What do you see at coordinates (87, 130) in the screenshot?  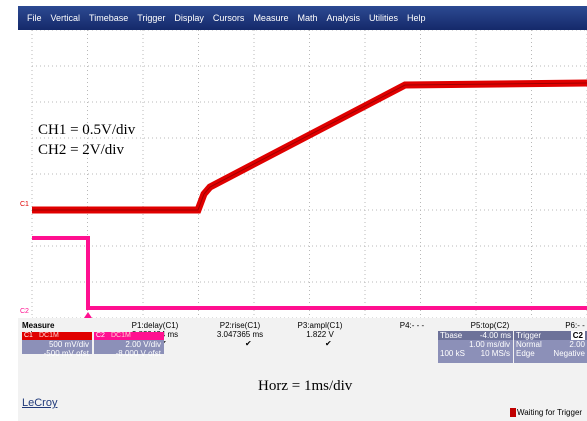 I see `annotation: CH1 = 0.5V/div` at bounding box center [87, 130].